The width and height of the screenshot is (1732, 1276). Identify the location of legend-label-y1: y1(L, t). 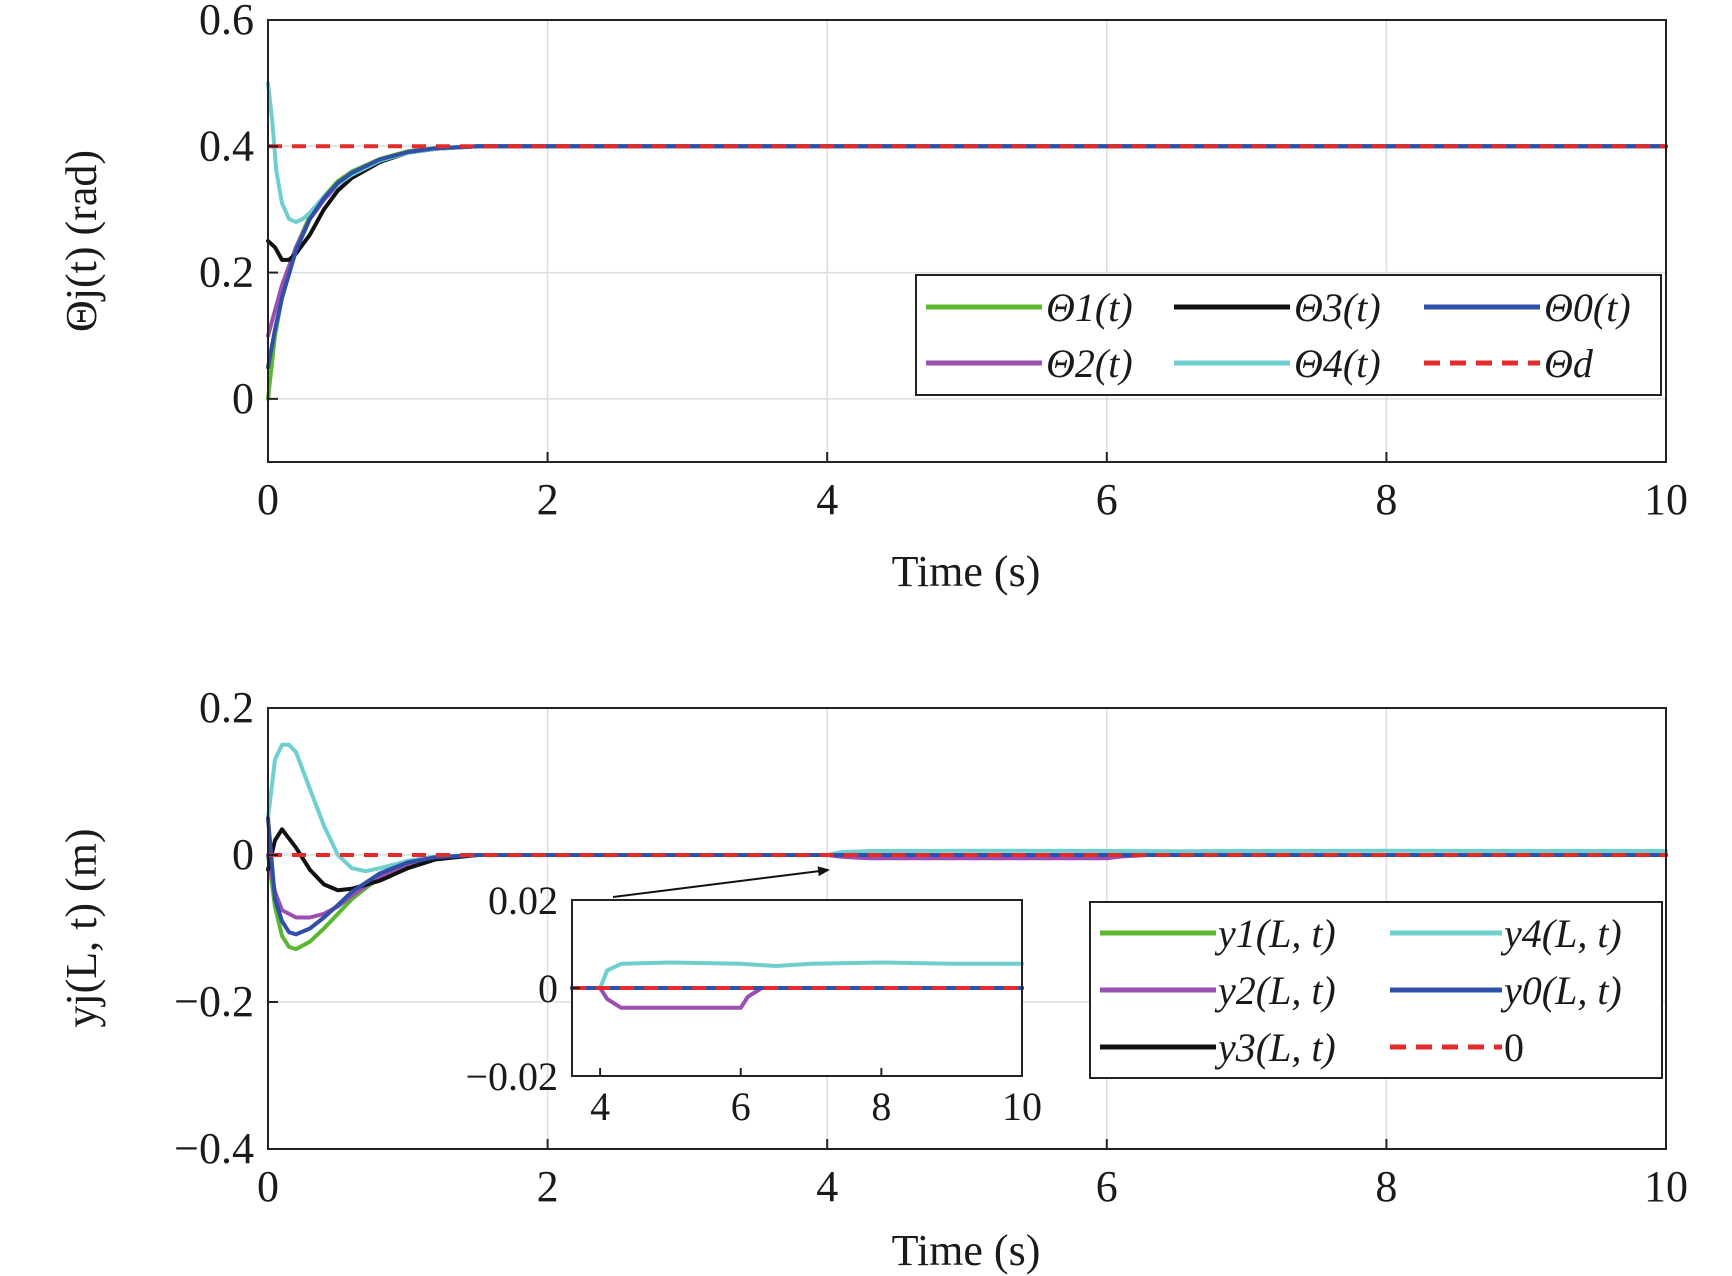
(1275, 933).